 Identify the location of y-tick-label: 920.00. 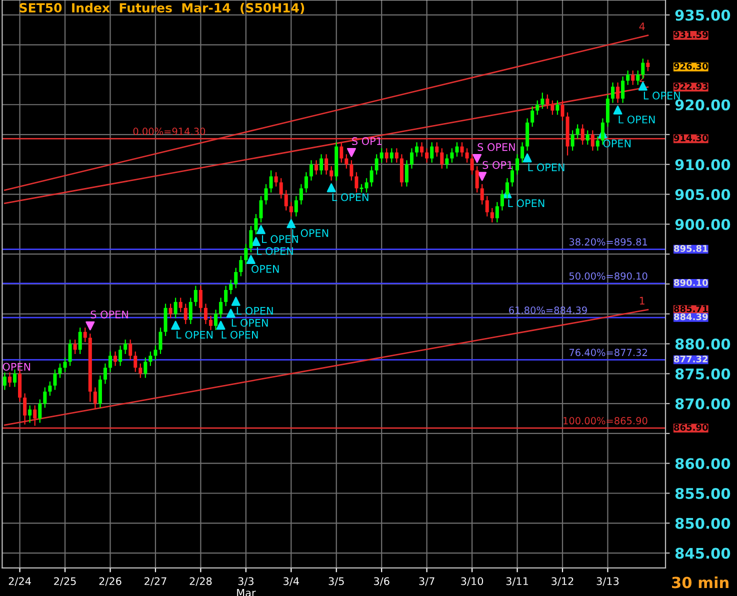
(702, 104).